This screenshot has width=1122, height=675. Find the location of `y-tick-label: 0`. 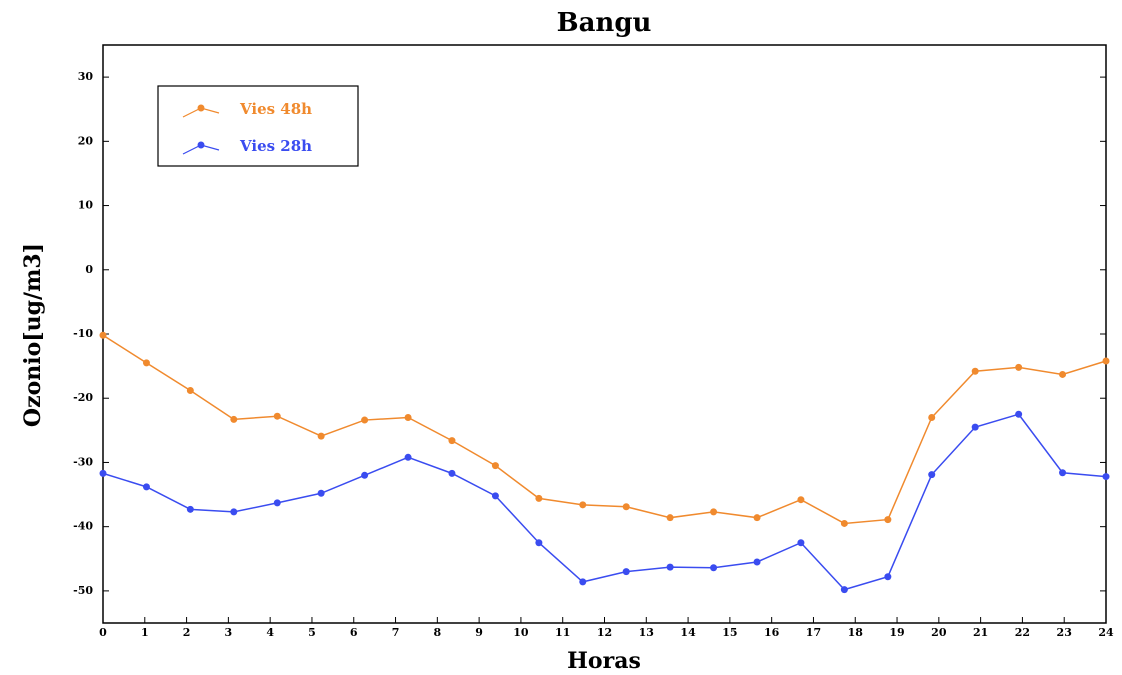

y-tick-label: 0 is located at coordinates (89, 269).